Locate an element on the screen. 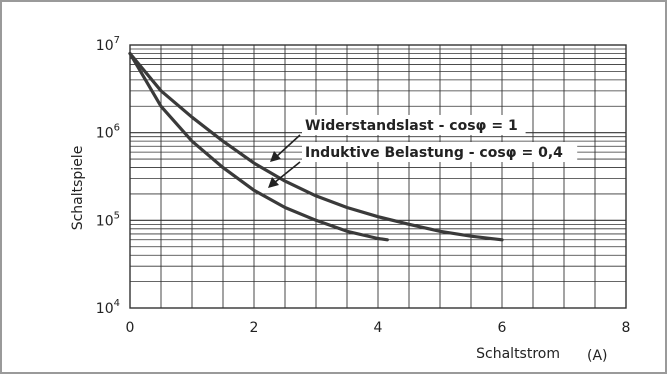 The image size is (667, 378). y-tick-label: 10⁴ is located at coordinates (108, 307).